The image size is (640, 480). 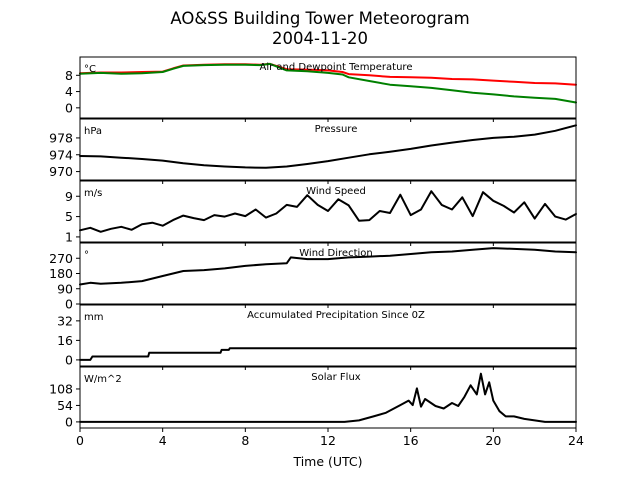 I want to click on x-axis: 0 4 8 12 16 20 24, so click(x=330, y=440).